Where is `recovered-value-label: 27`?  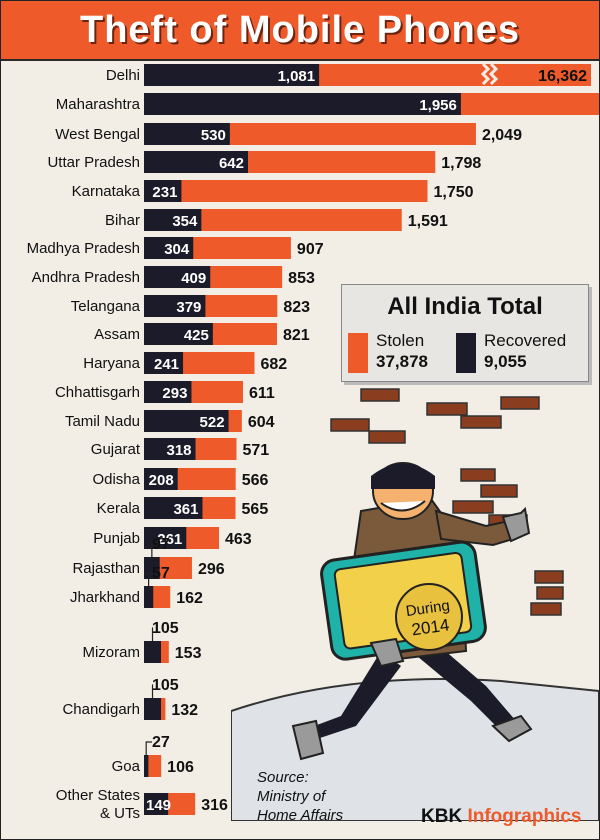 recovered-value-label: 27 is located at coordinates (161, 742).